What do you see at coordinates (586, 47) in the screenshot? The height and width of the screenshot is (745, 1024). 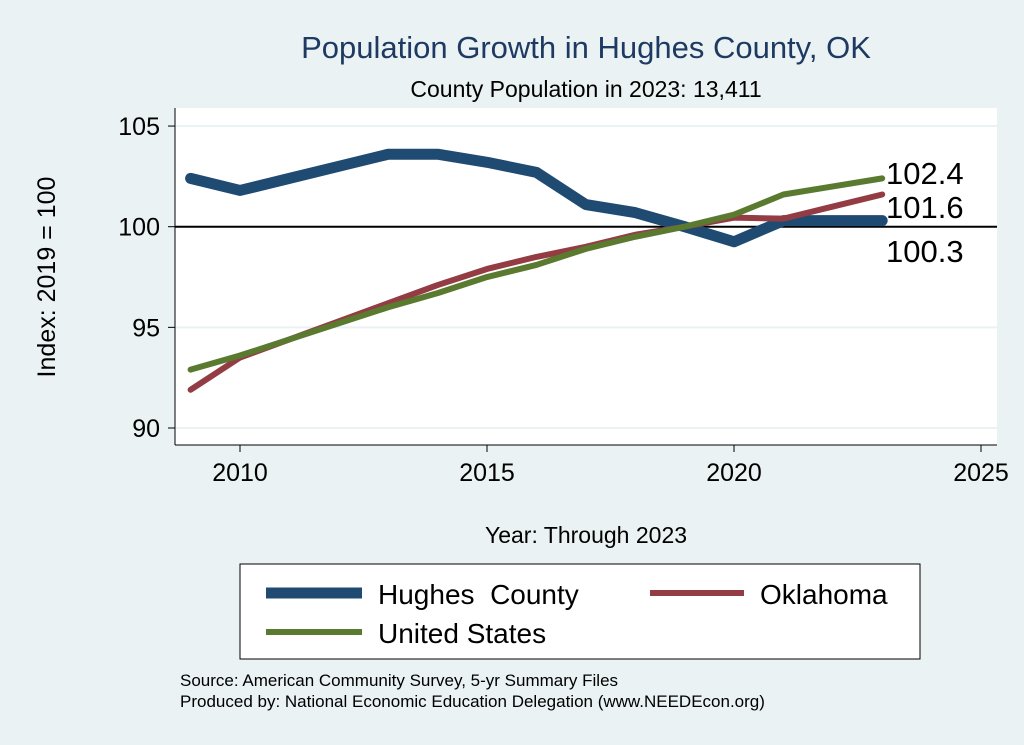 I see `chart-title: Population Growth in Hughes County, OK` at bounding box center [586, 47].